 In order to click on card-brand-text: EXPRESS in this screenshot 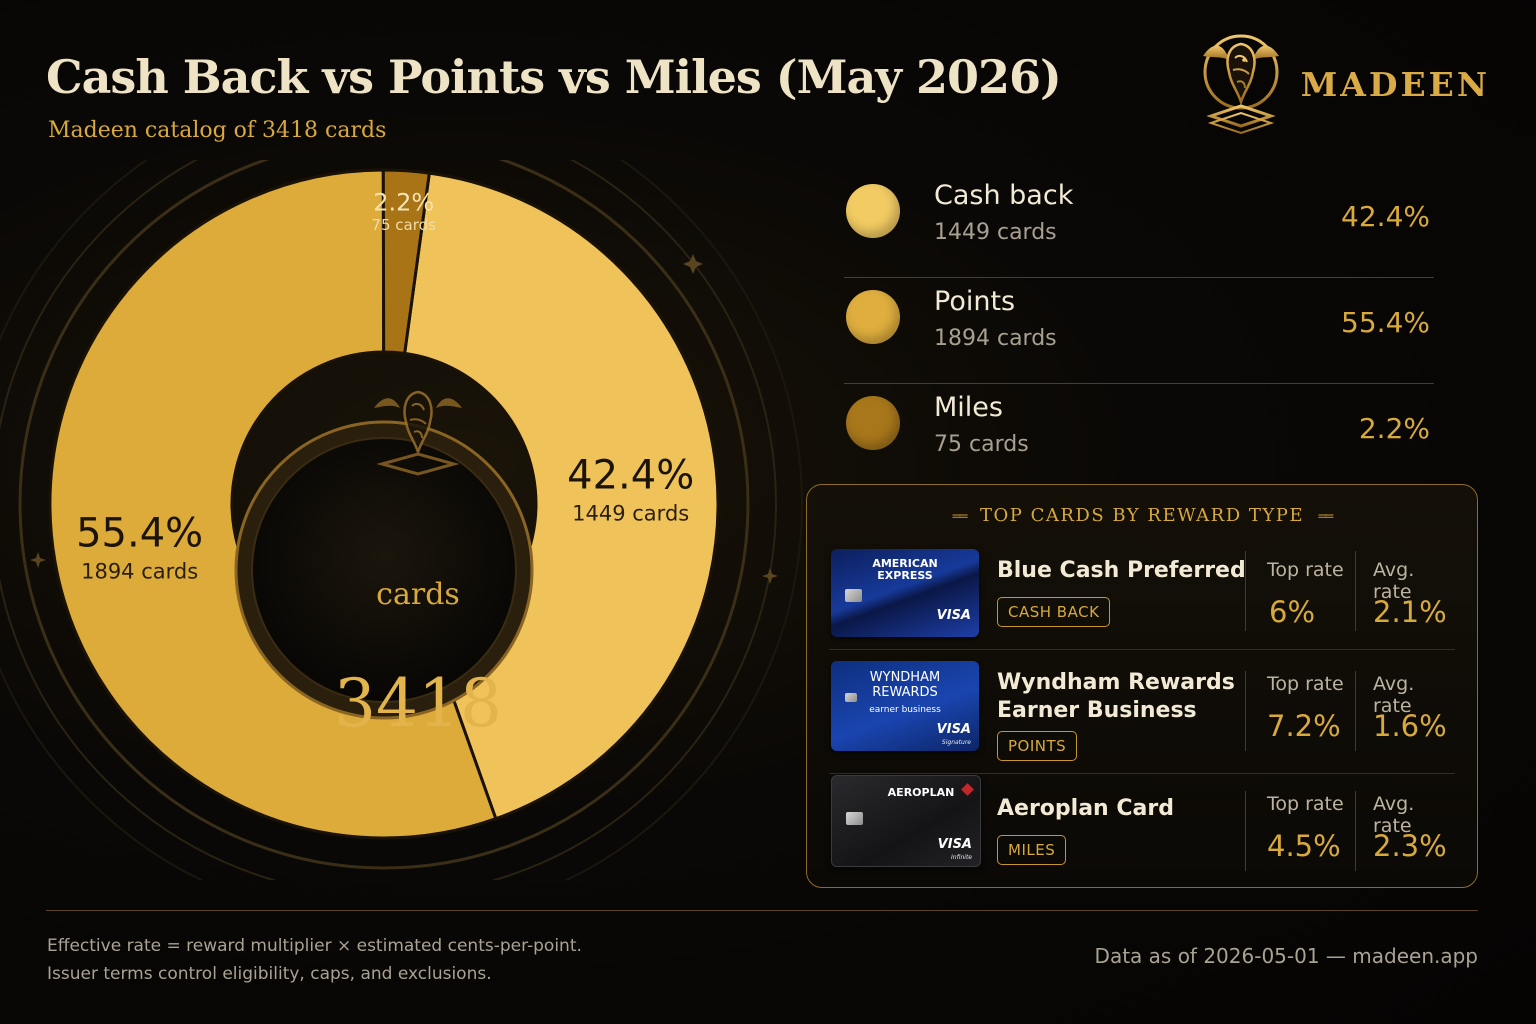, I will do `click(905, 575)`.